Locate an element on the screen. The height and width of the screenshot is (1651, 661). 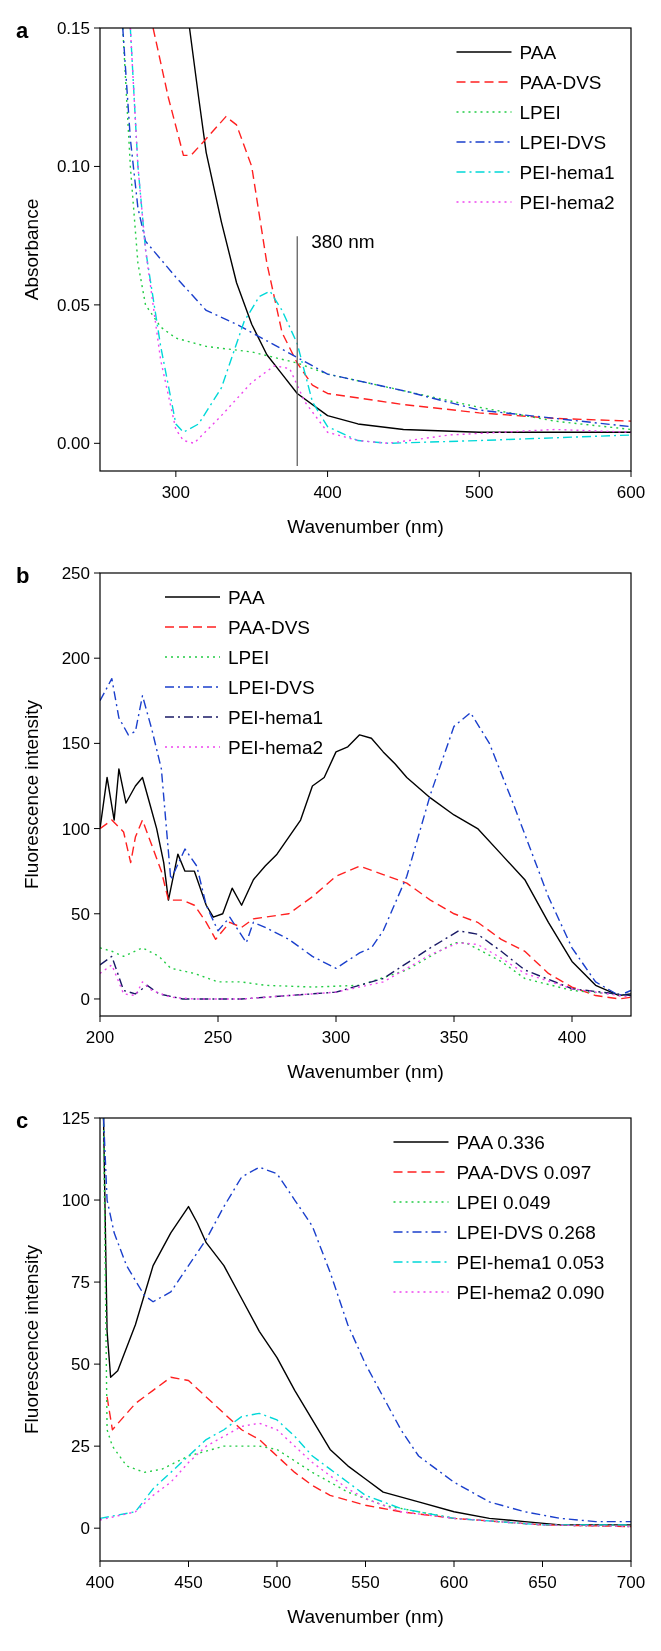
x-tick-label: 450 is located at coordinates (188, 1582).